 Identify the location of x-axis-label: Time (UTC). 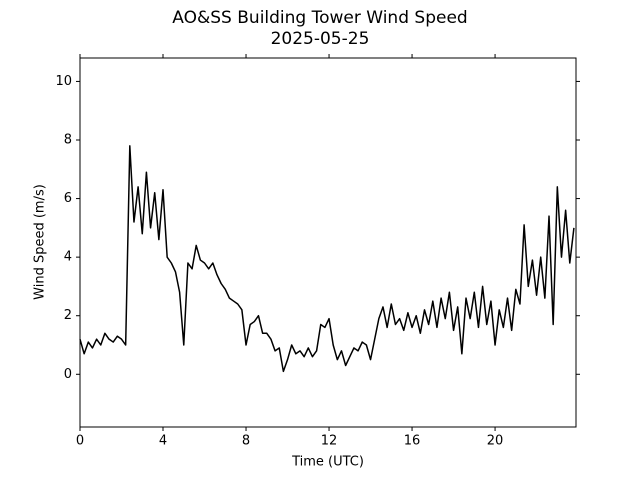
(327, 462).